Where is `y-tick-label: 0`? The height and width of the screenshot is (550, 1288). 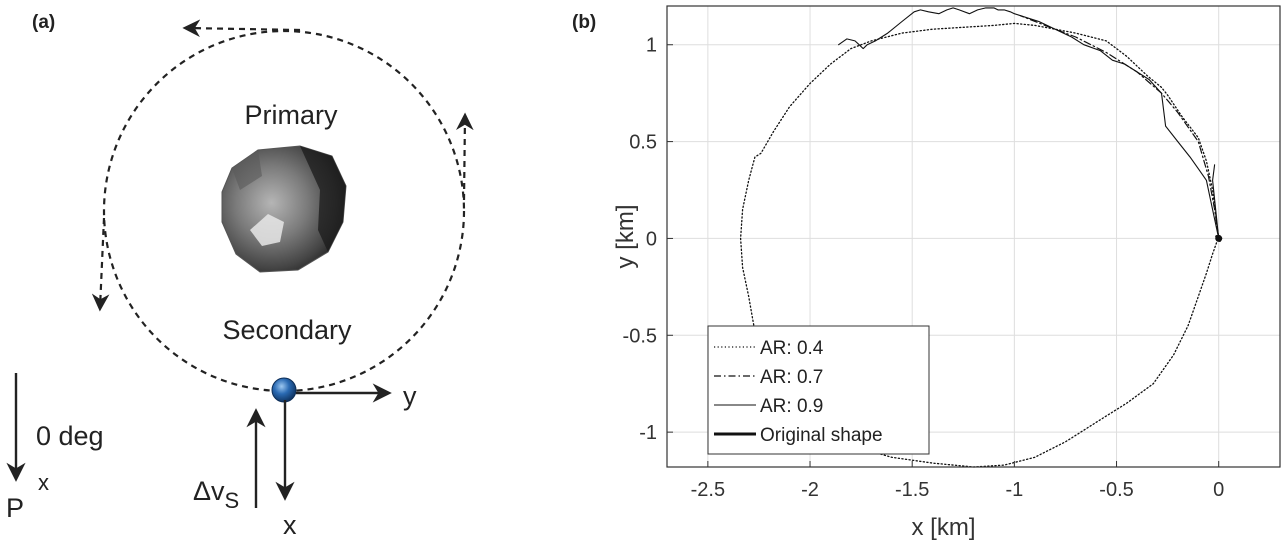
y-tick-label: 0 is located at coordinates (651, 239).